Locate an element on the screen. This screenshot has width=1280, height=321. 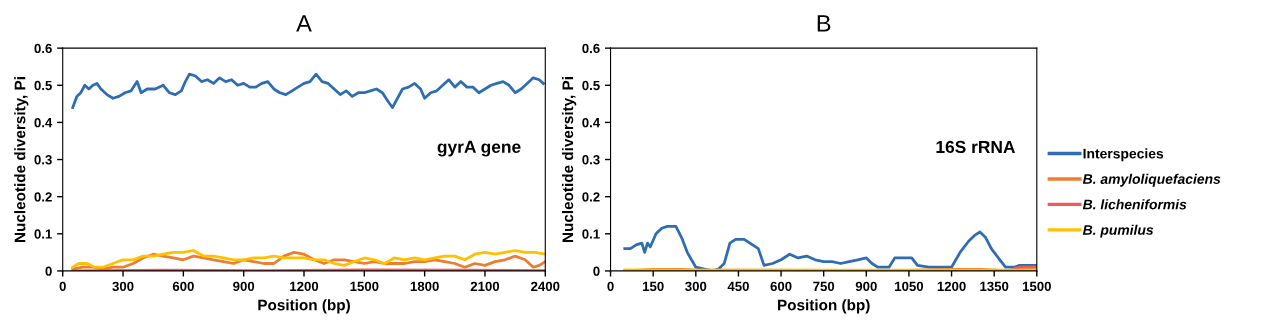
chart-title: B is located at coordinates (824, 23).